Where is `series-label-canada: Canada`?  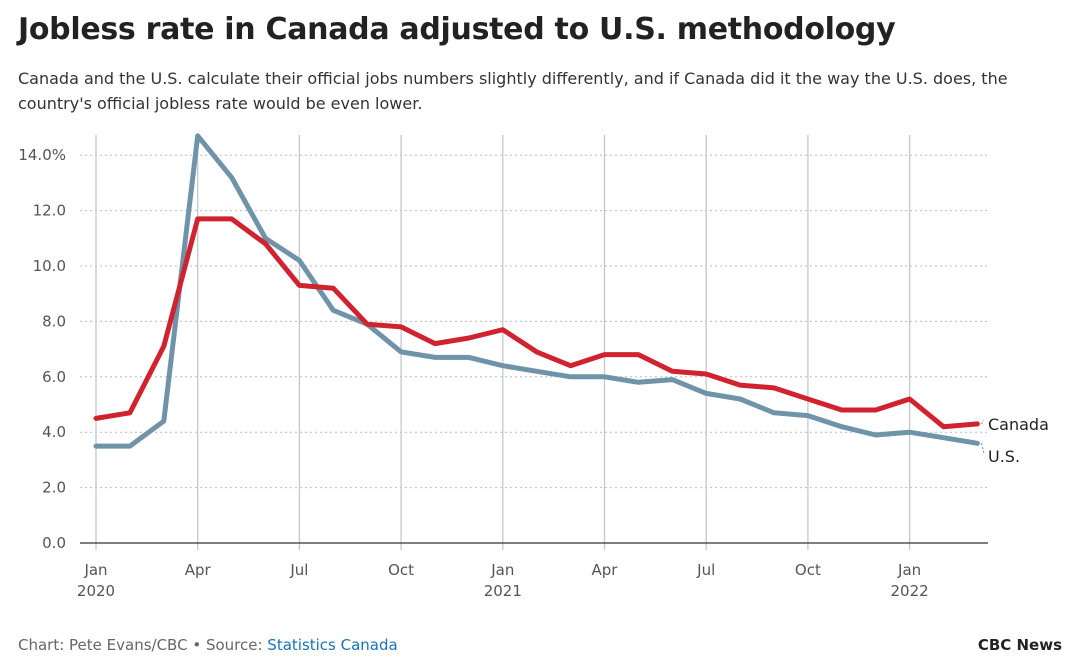 series-label-canada: Canada is located at coordinates (1018, 424).